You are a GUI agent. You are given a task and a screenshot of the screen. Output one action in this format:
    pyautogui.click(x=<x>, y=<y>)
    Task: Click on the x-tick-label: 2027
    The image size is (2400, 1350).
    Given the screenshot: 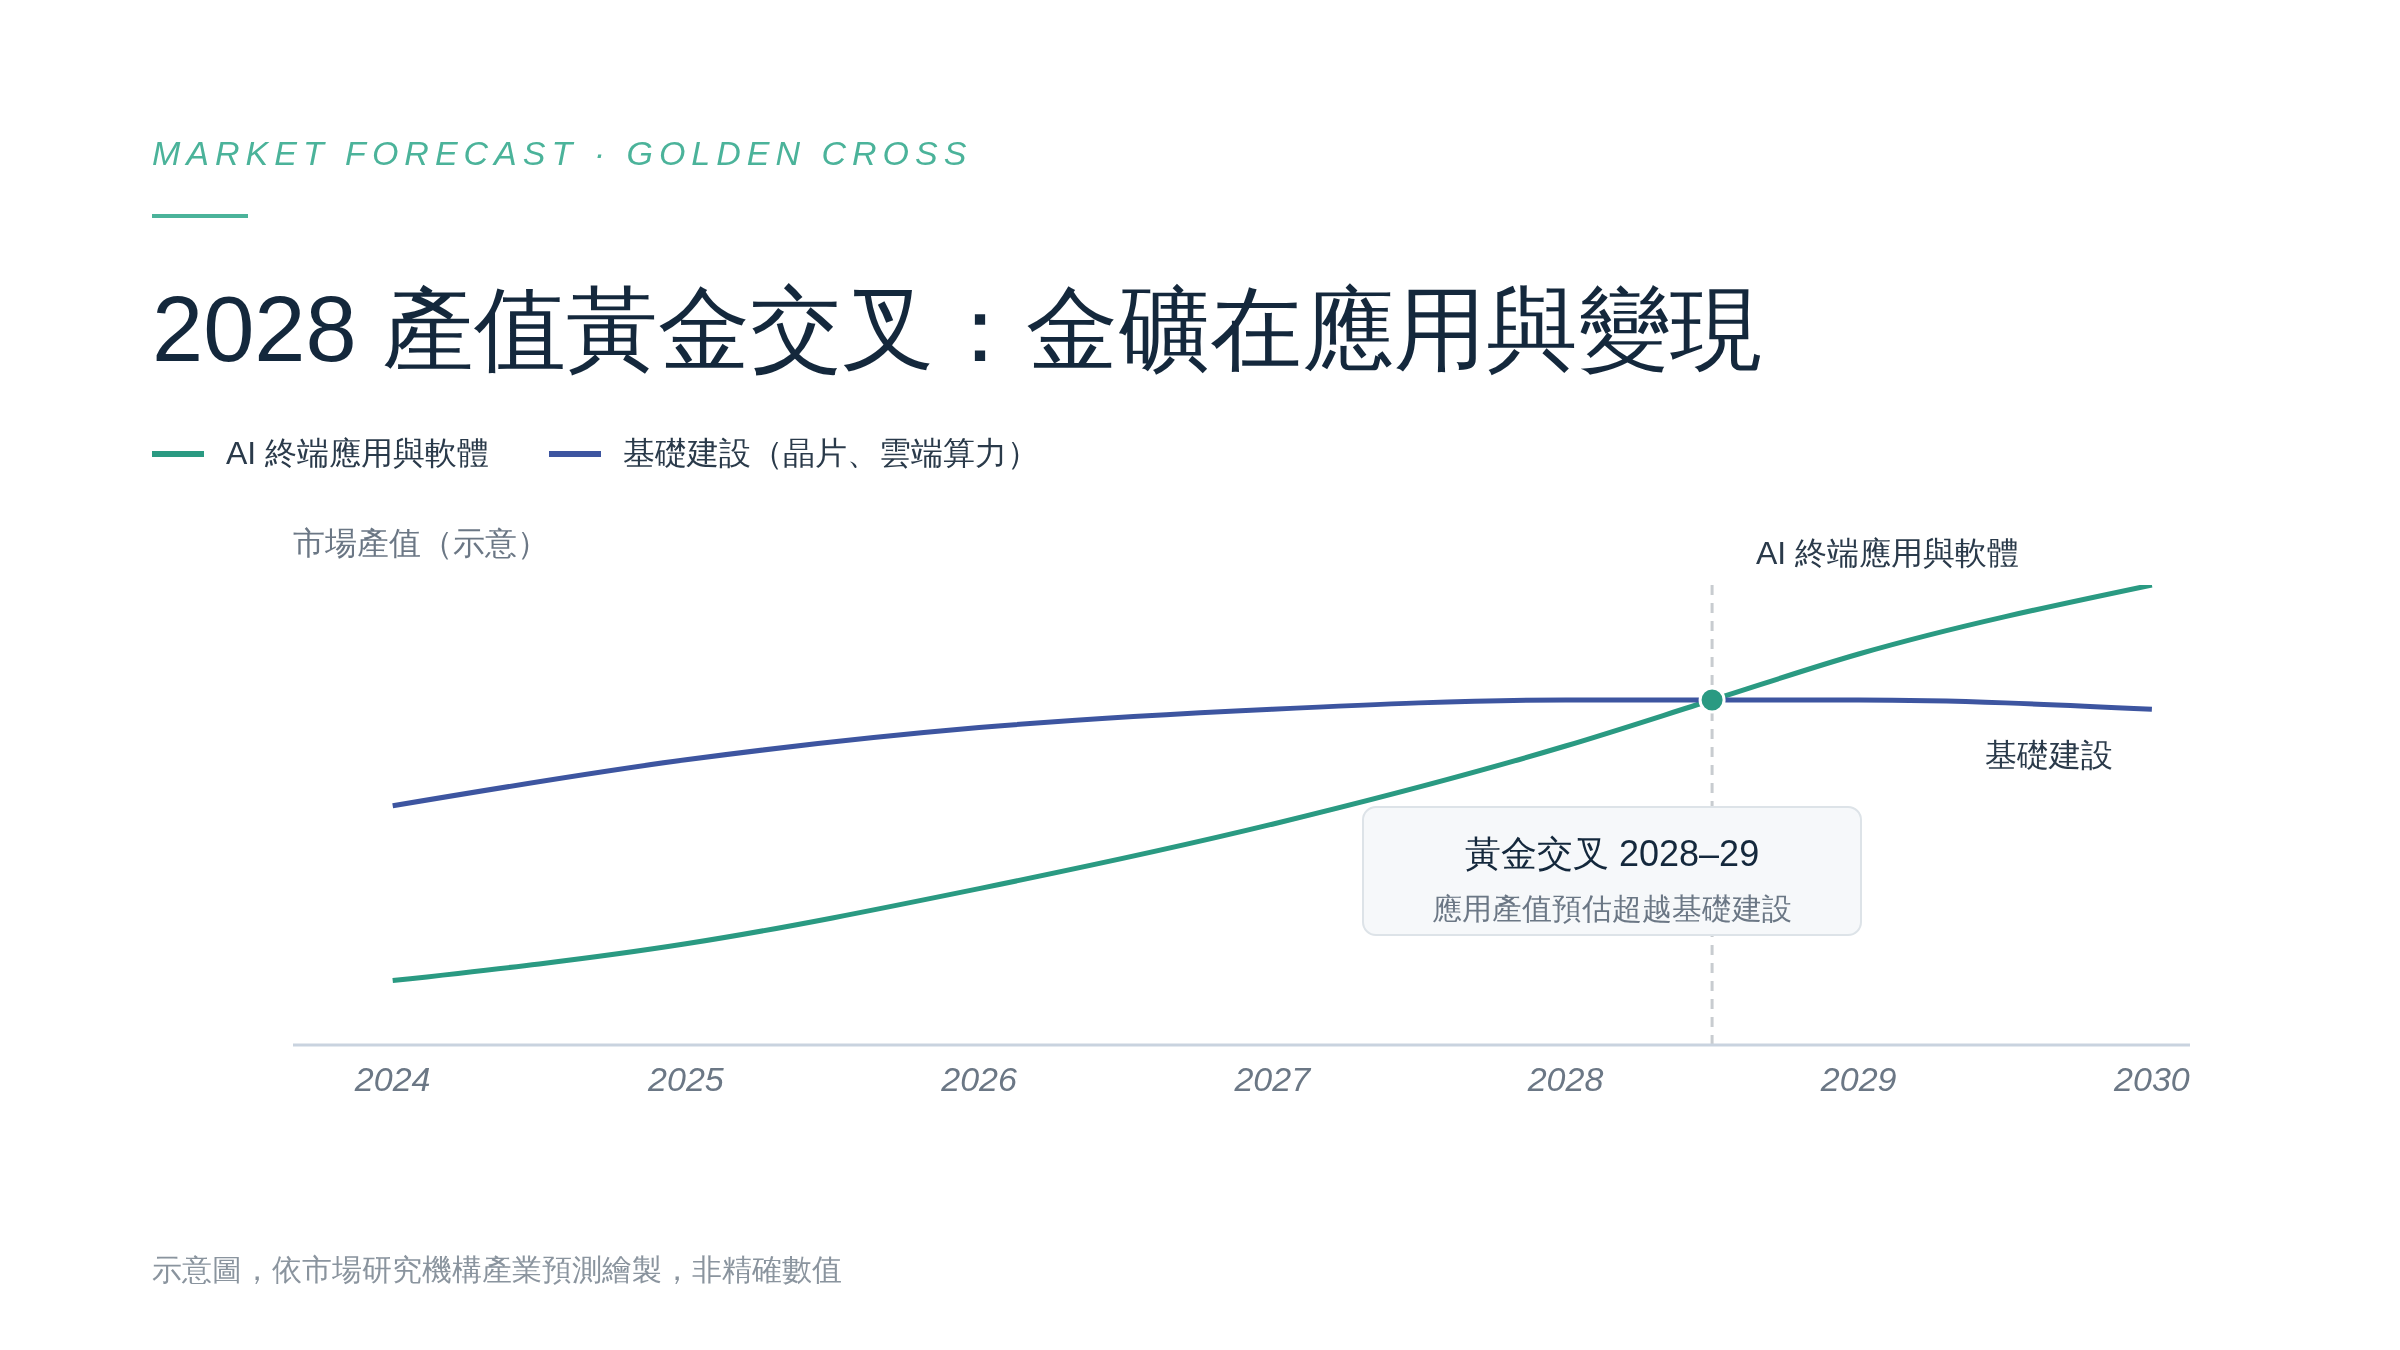 What is the action you would take?
    pyautogui.click(x=1272, y=1079)
    